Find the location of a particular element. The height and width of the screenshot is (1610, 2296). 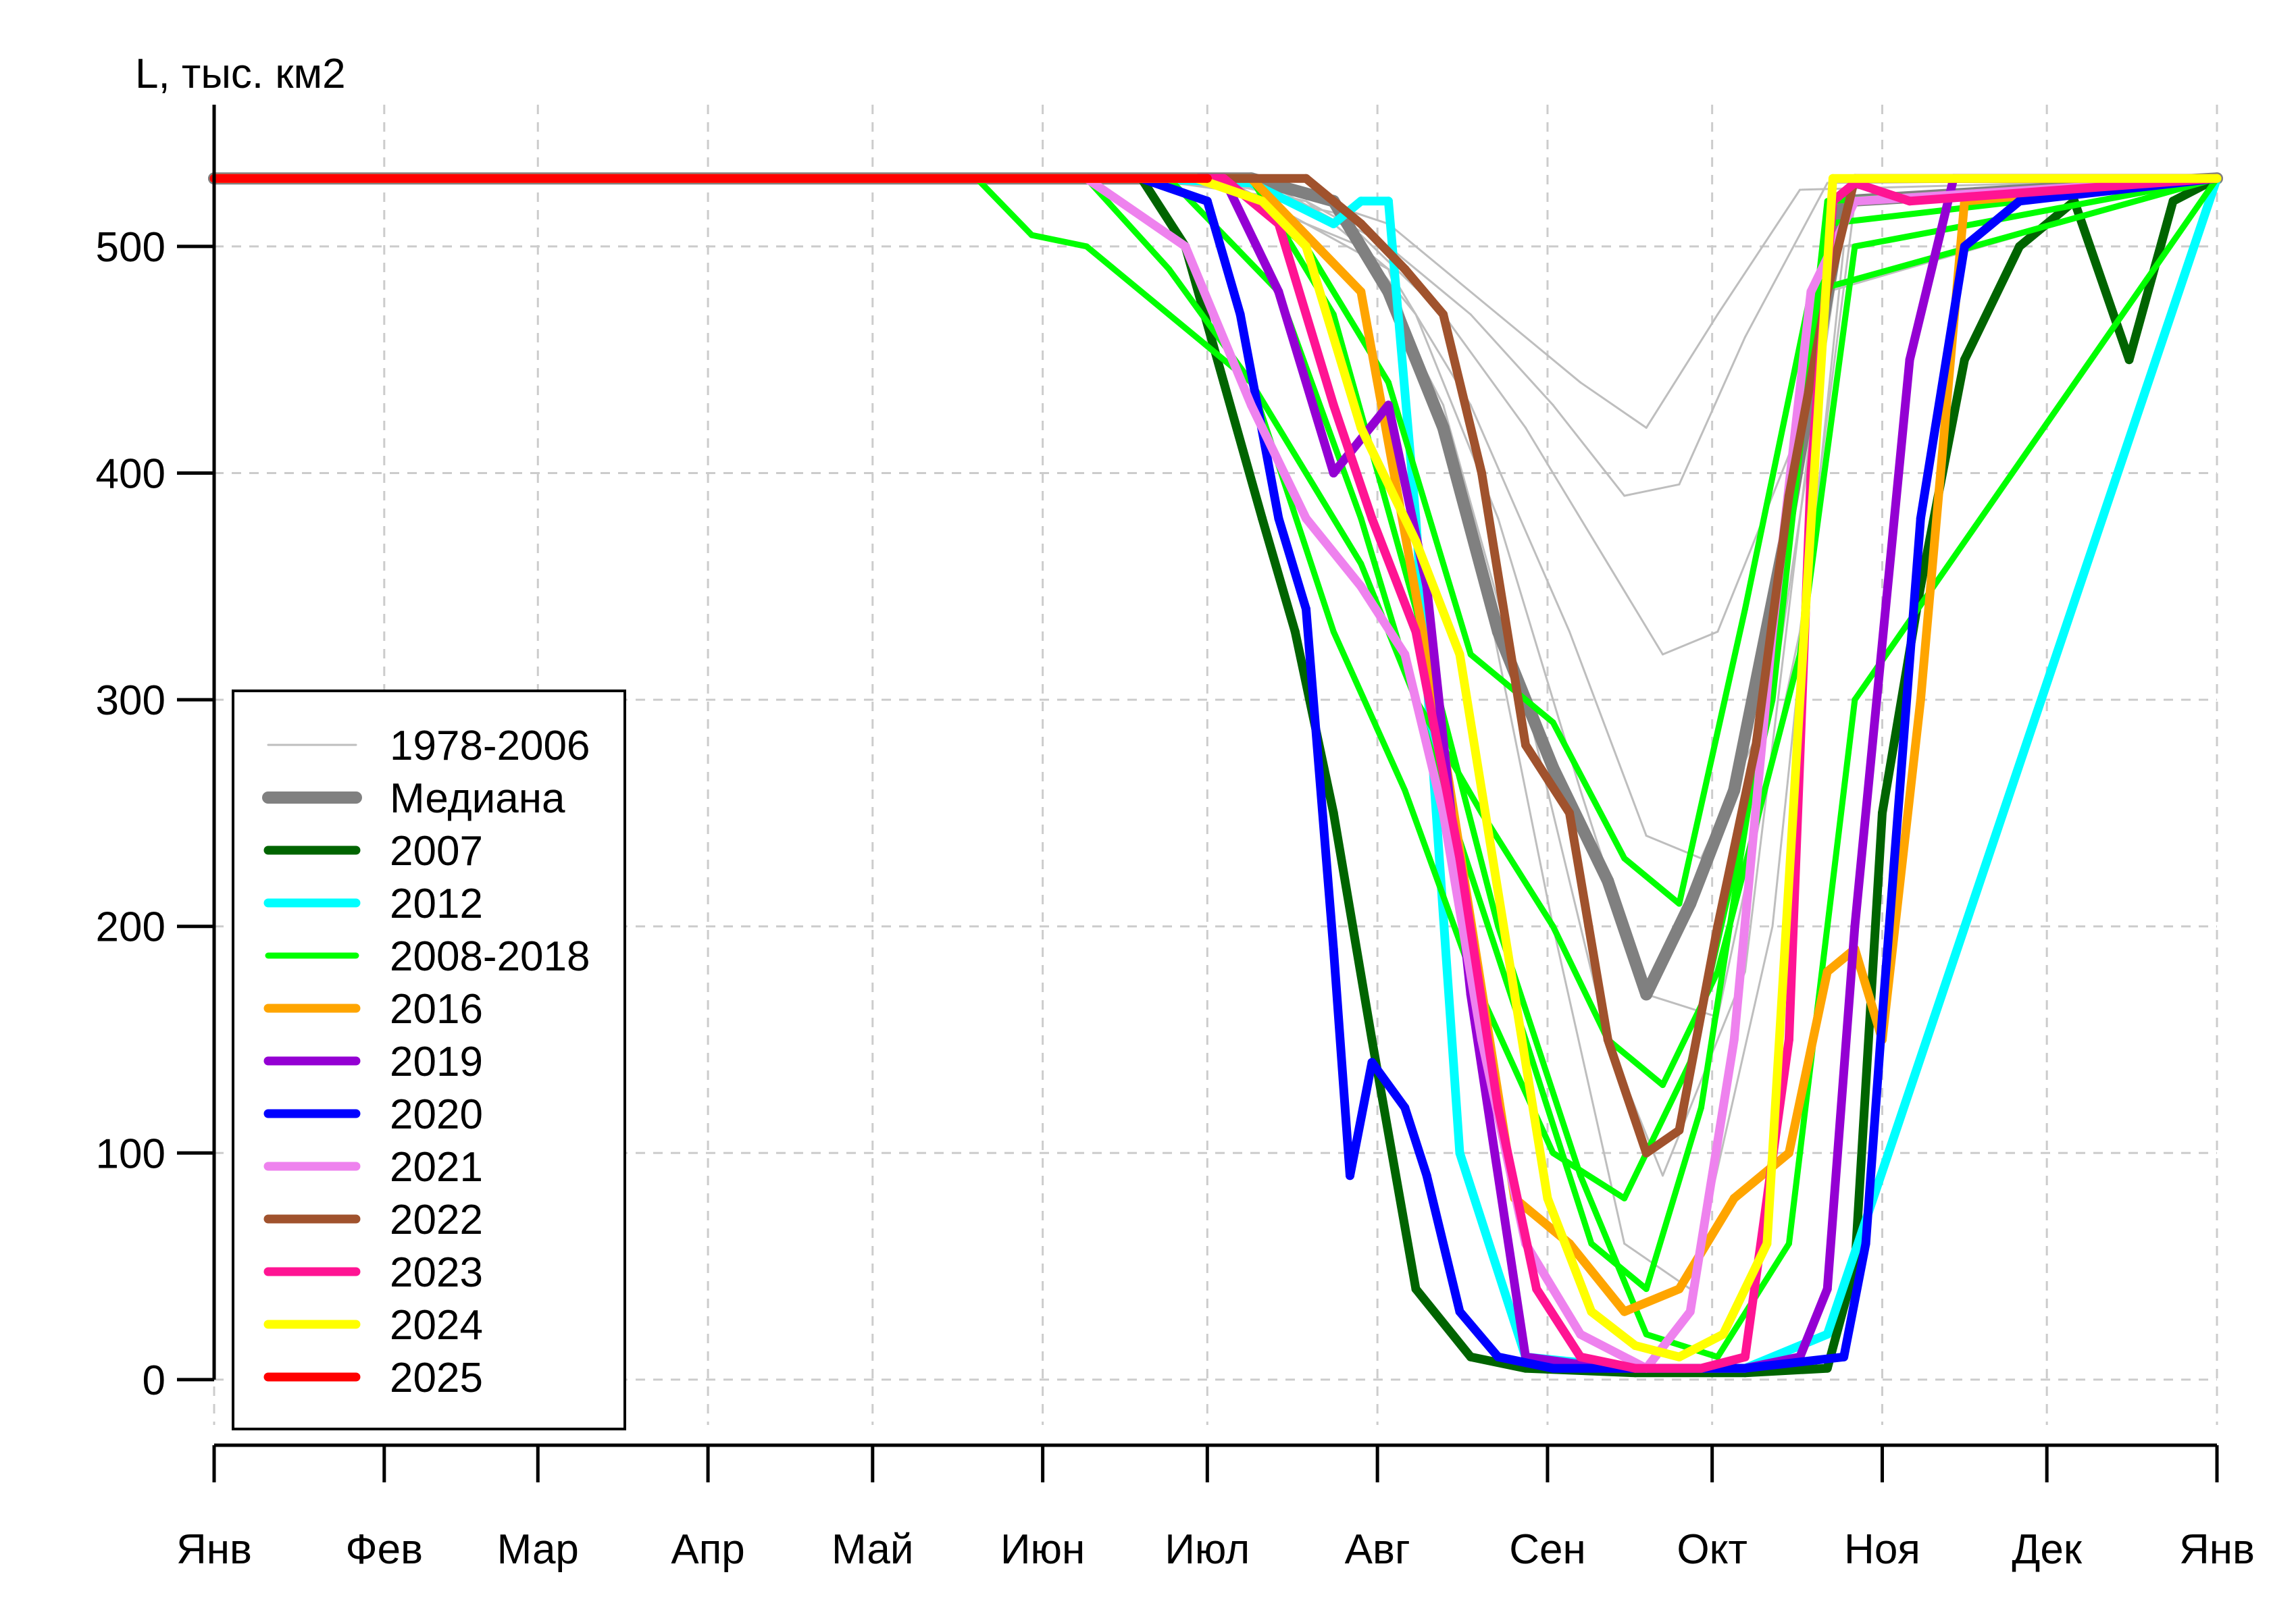

legend-label: 2021 is located at coordinates (436, 1167).